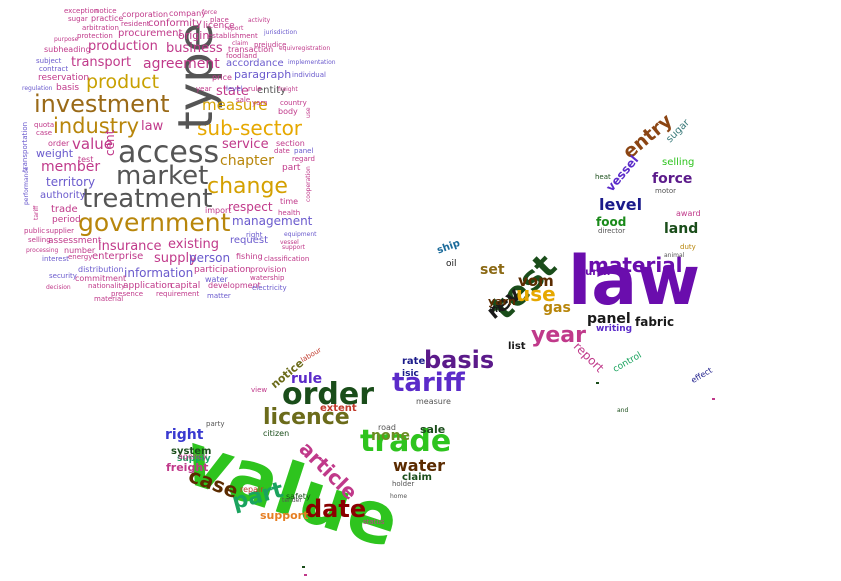 Image resolution: width=841 pixels, height=581 pixels. Describe the element at coordinates (101, 269) in the screenshot. I see `word-distribution: distribution` at that location.